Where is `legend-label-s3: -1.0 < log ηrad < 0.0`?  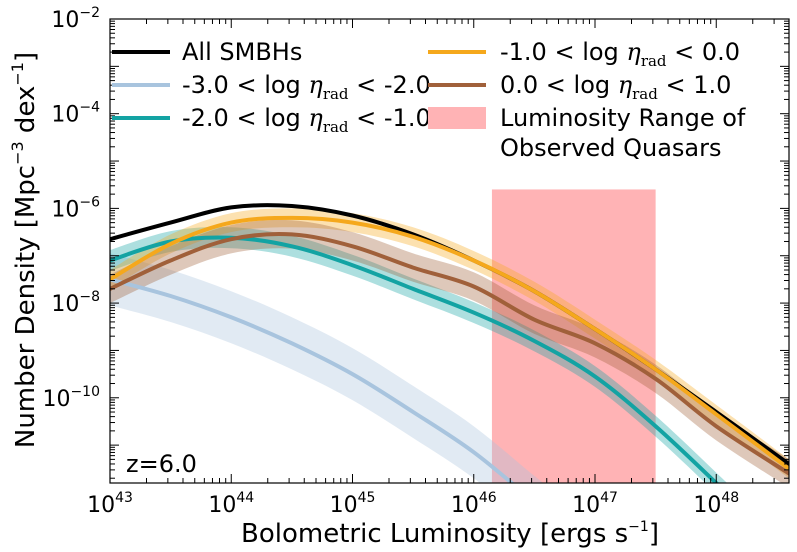 legend-label-s3: -1.0 < log ηrad < 0.0 is located at coordinates (620, 54).